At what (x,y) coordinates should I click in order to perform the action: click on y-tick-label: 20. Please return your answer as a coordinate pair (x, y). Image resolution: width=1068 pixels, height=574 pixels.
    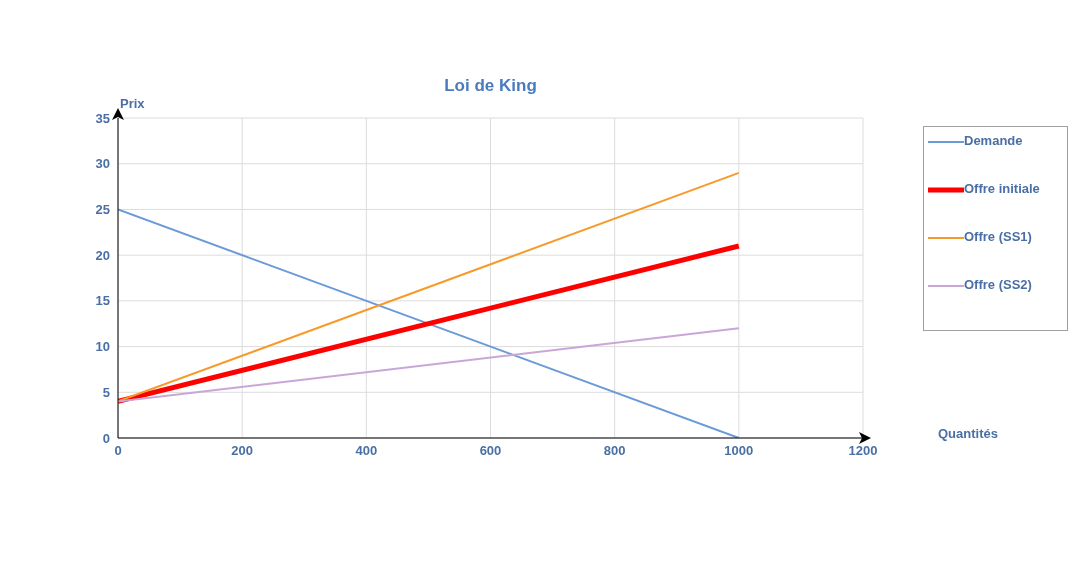
    Looking at the image, I should click on (102, 255).